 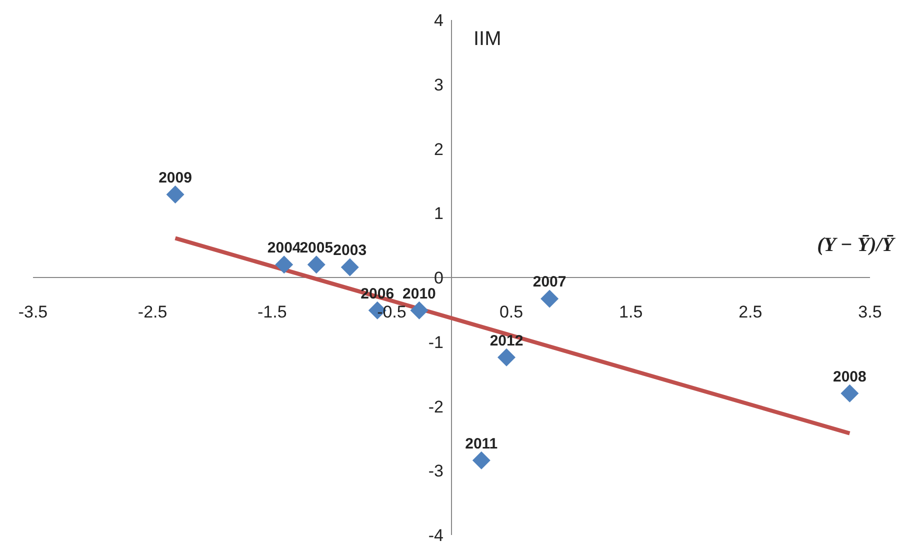 What do you see at coordinates (488, 39) in the screenshot?
I see `y-axis-title: IIM` at bounding box center [488, 39].